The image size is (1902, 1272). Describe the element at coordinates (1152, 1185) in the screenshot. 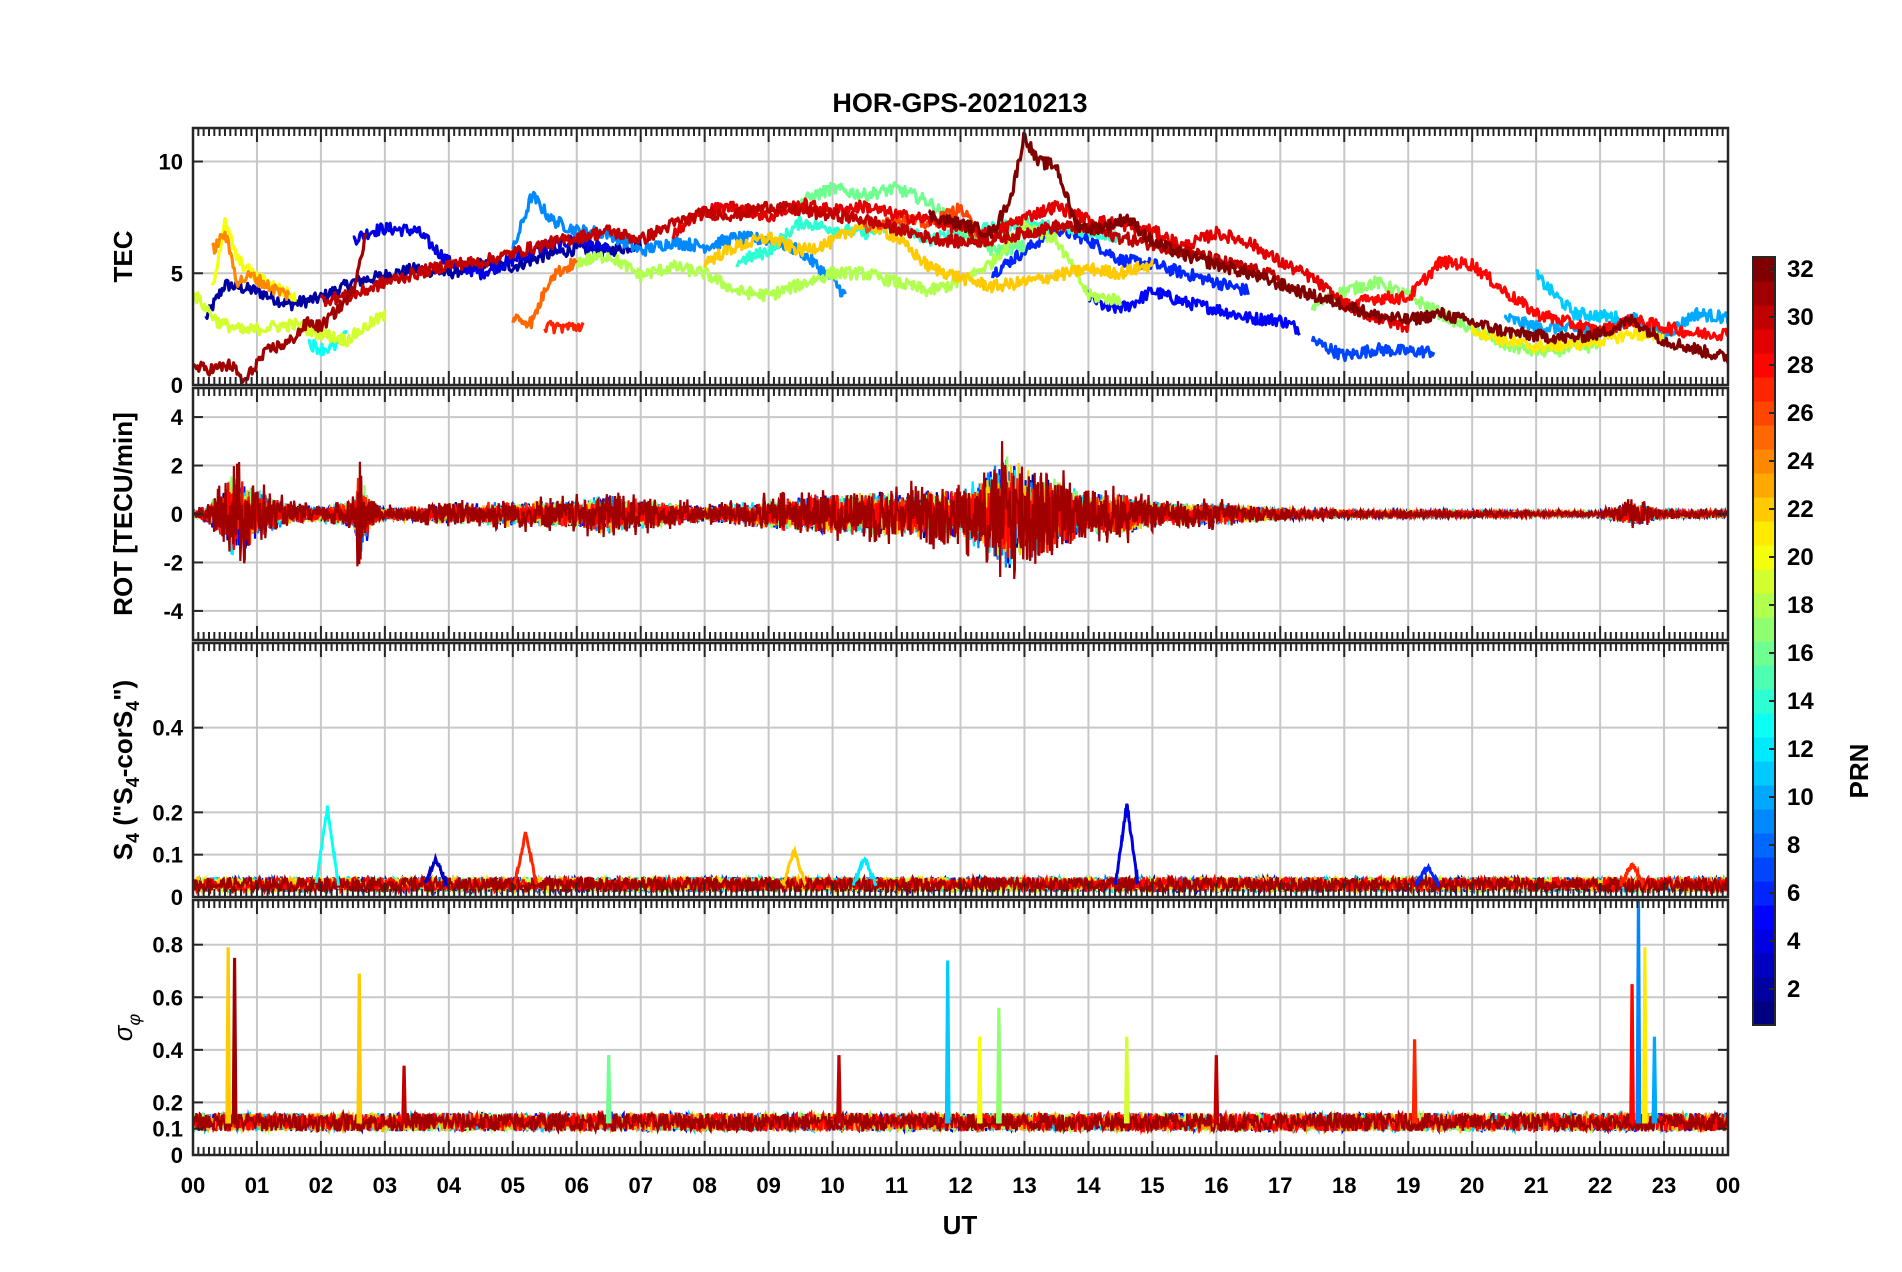

I see `x-tick-label: 15` at that location.